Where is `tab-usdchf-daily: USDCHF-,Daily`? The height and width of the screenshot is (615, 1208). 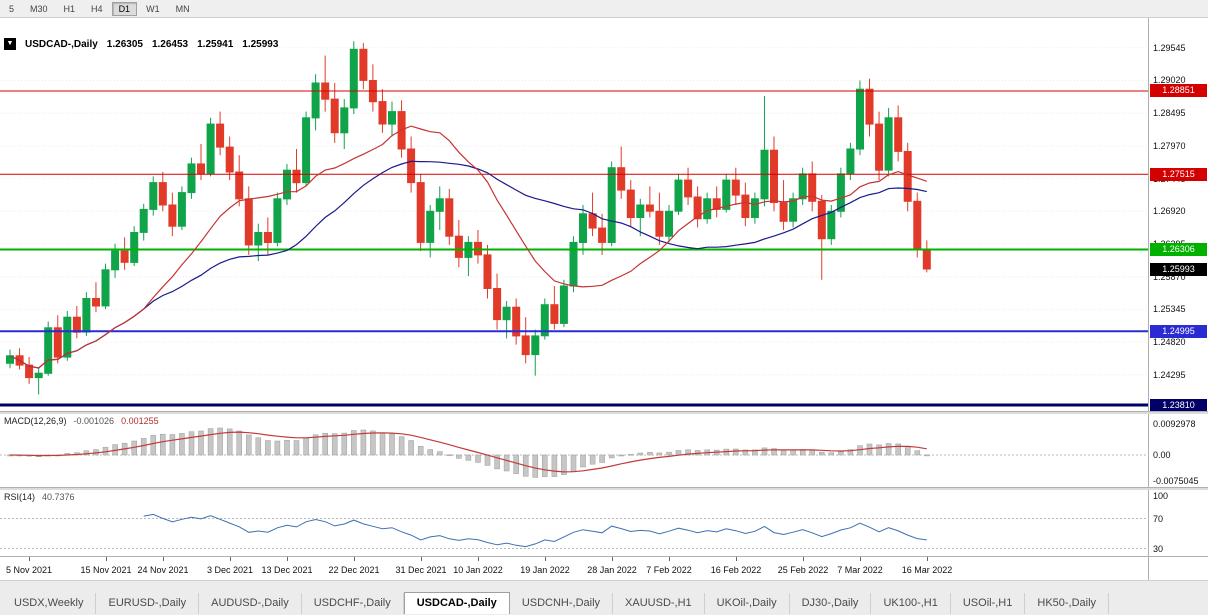 tab-usdchf-daily: USDCHF-,Daily is located at coordinates (353, 603).